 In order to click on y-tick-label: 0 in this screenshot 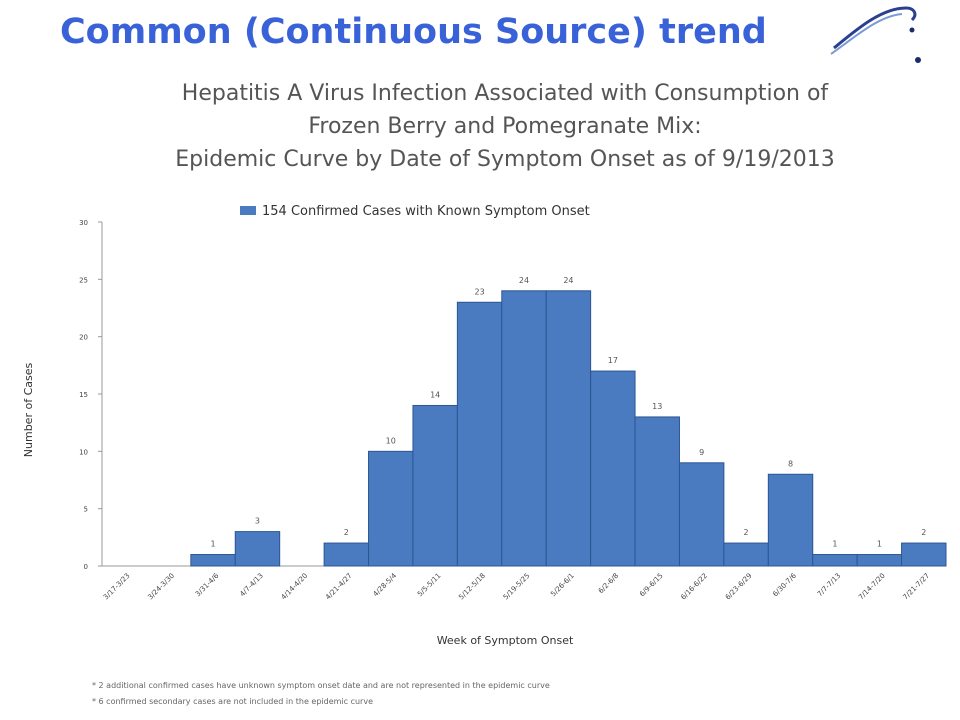, I will do `click(86, 567)`.